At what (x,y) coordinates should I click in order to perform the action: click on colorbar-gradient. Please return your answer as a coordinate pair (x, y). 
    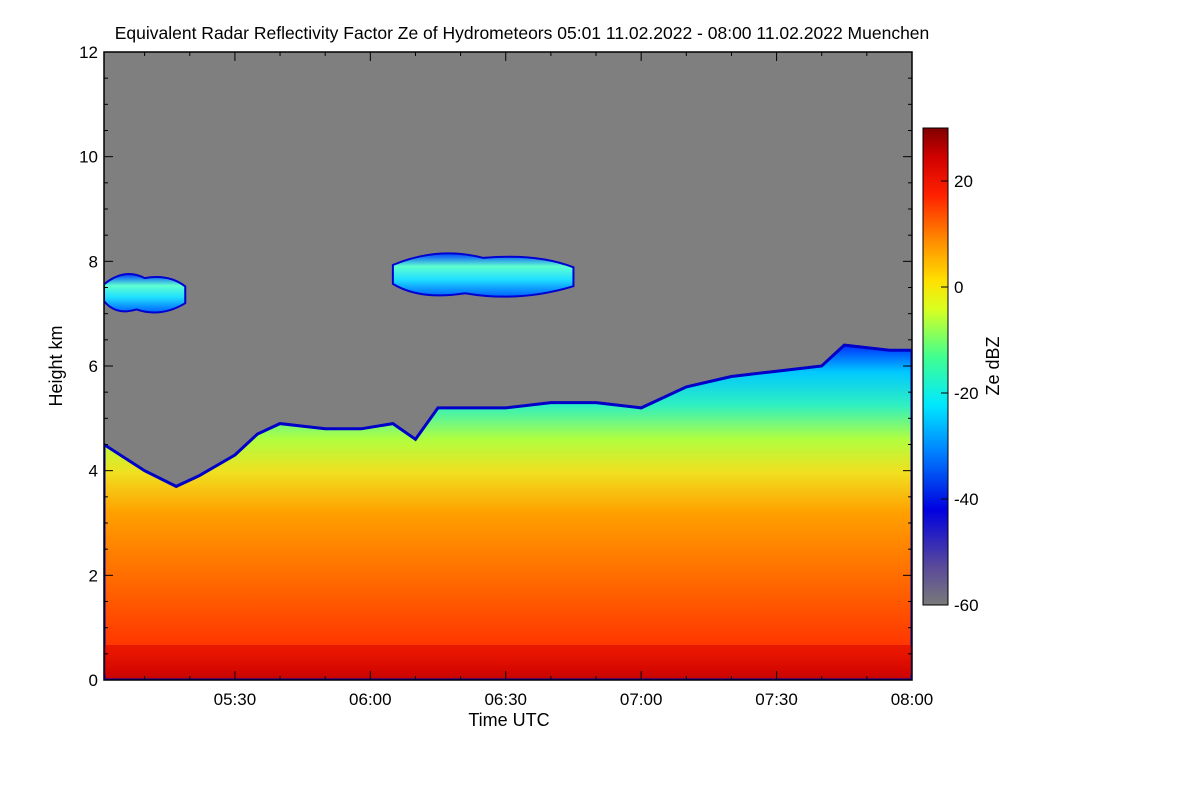
    Looking at the image, I should click on (935, 366).